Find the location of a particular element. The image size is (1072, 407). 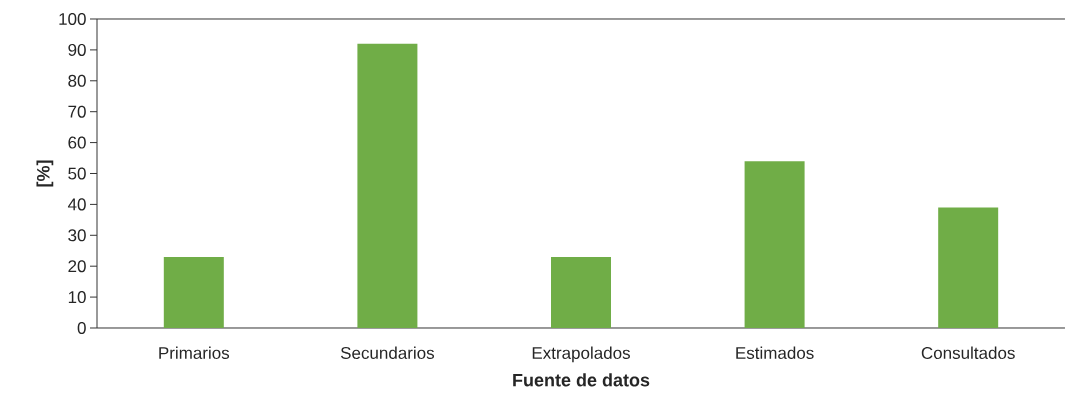

x-tick-label: Extrapolados is located at coordinates (581, 354).